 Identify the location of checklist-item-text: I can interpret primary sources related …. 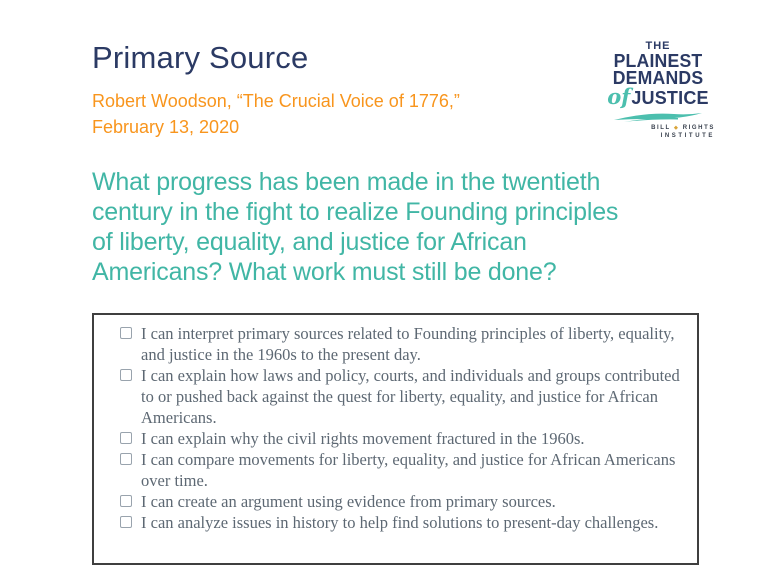
(408, 344).